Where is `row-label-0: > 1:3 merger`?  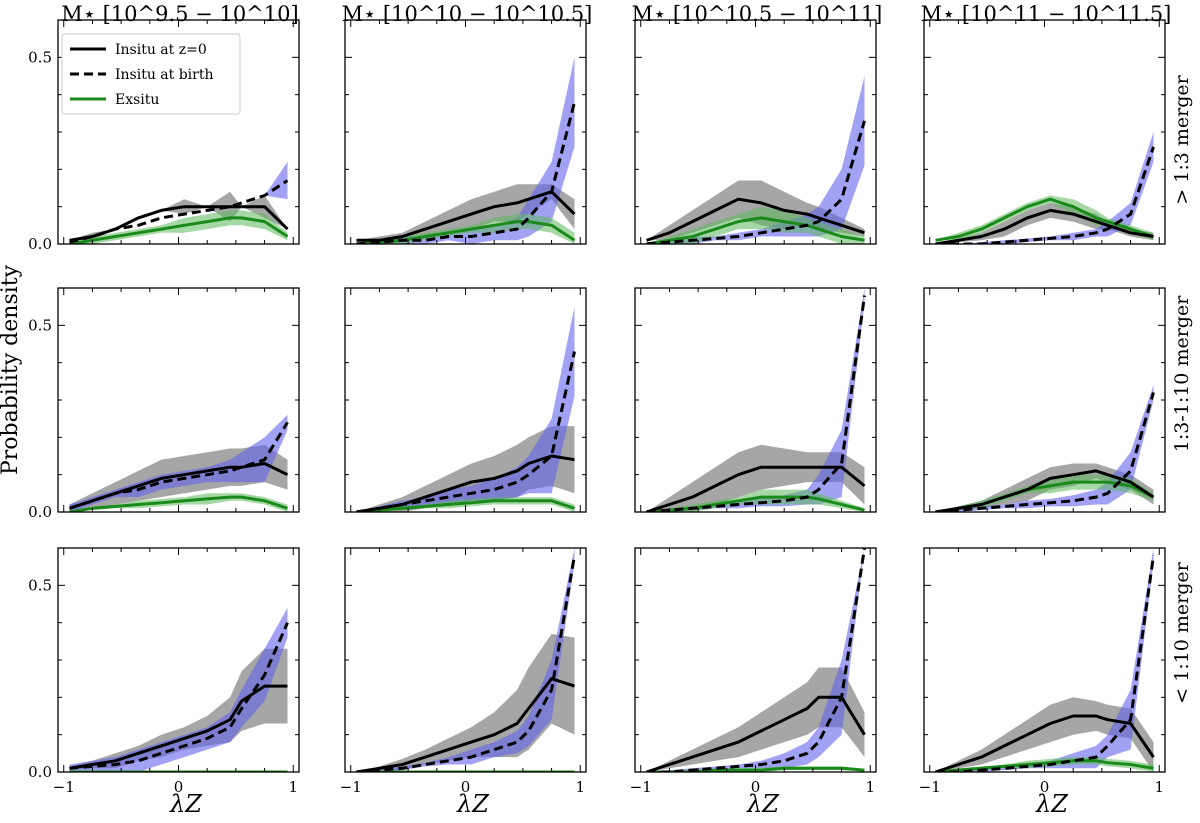
row-label-0: > 1:3 merger is located at coordinates (1182, 139).